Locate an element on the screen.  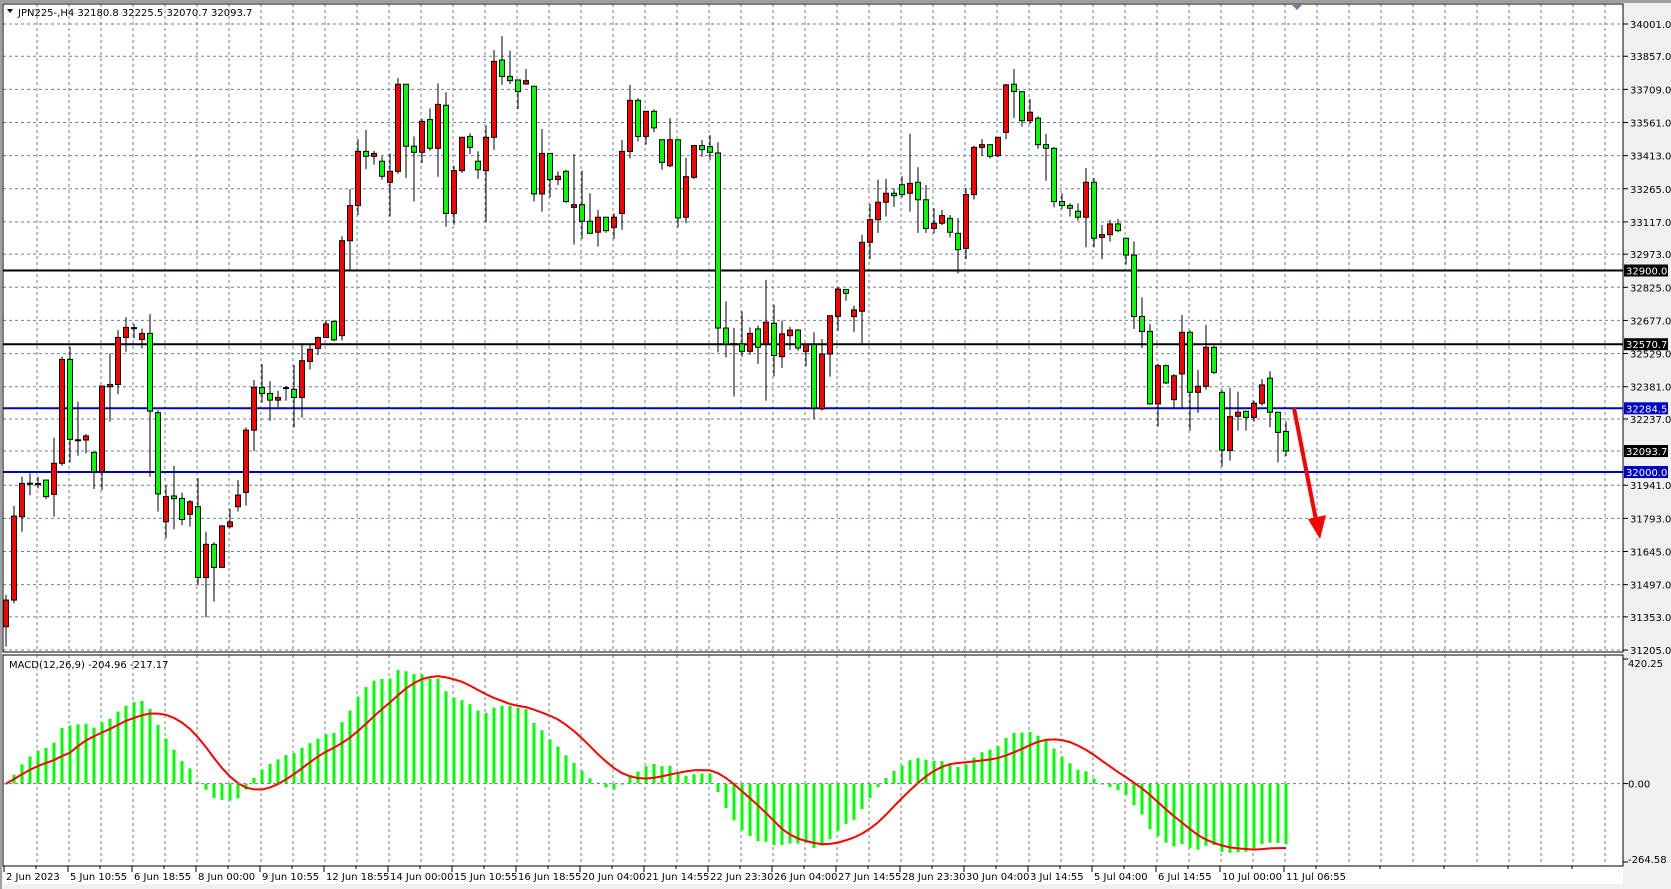
window-left-edge is located at coordinates (1, 444).